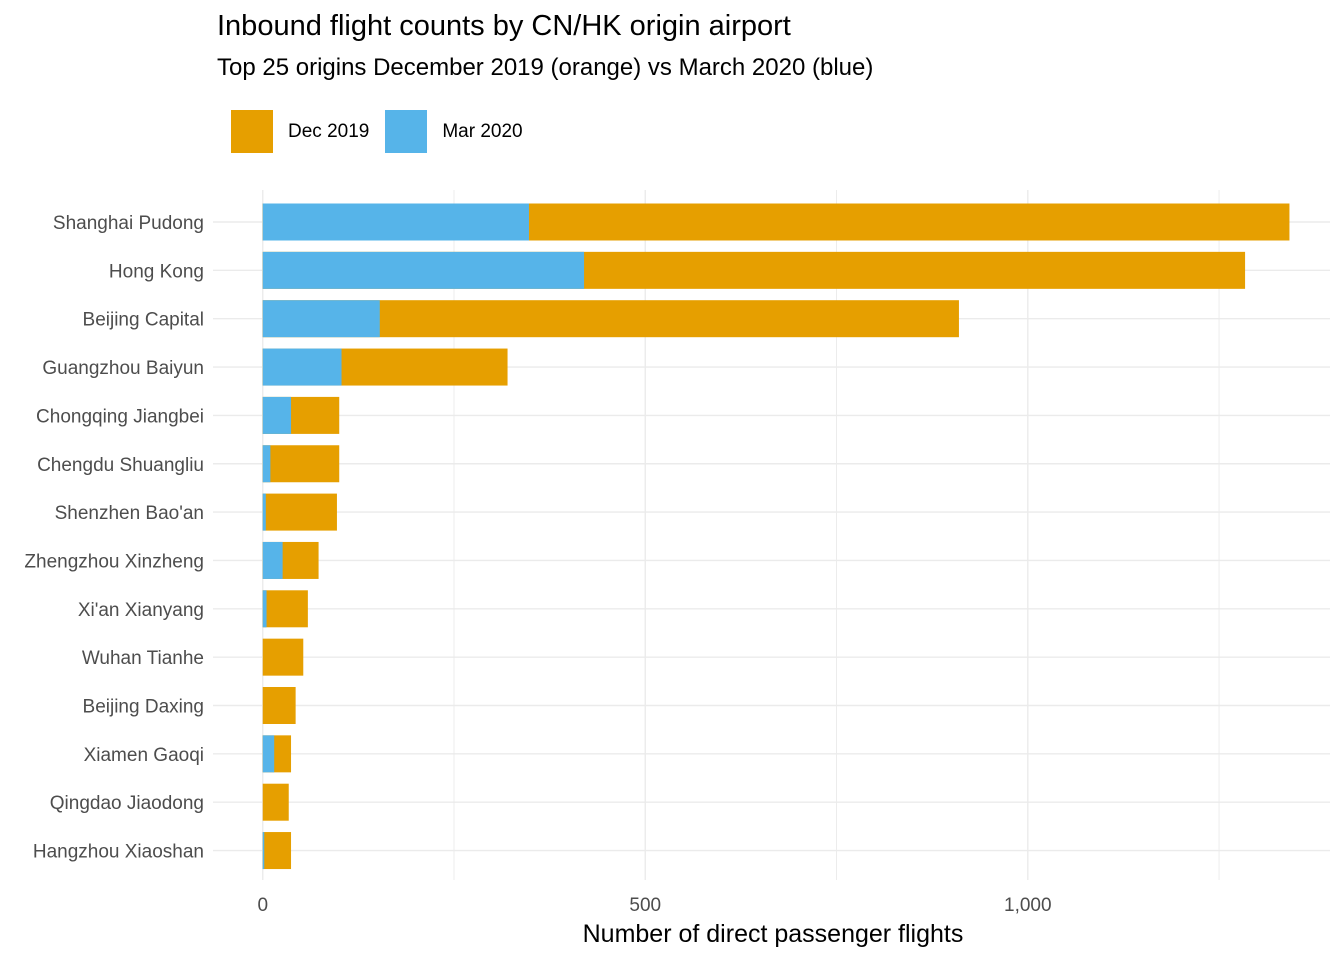 This screenshot has width=1344, height=960. I want to click on x-axis-title: Number of direct passenger flights, so click(773, 934).